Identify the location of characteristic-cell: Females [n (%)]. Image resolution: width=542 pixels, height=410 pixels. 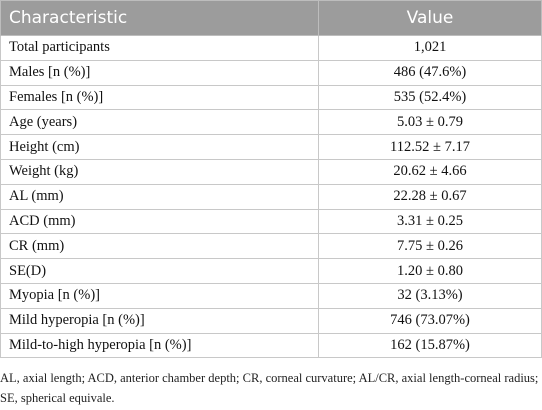
(159, 97).